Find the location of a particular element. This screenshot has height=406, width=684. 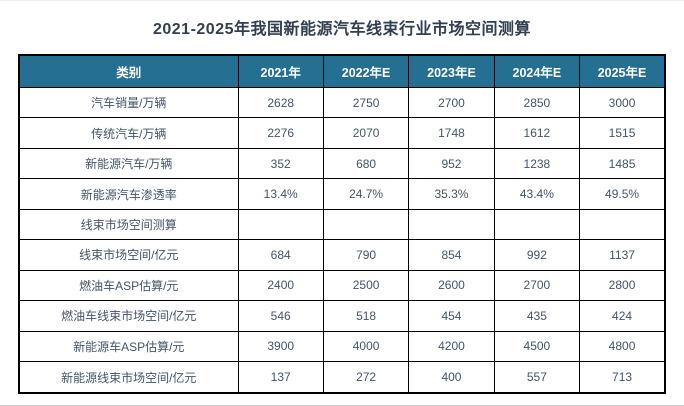

table-cell: 13.4% is located at coordinates (280, 194).